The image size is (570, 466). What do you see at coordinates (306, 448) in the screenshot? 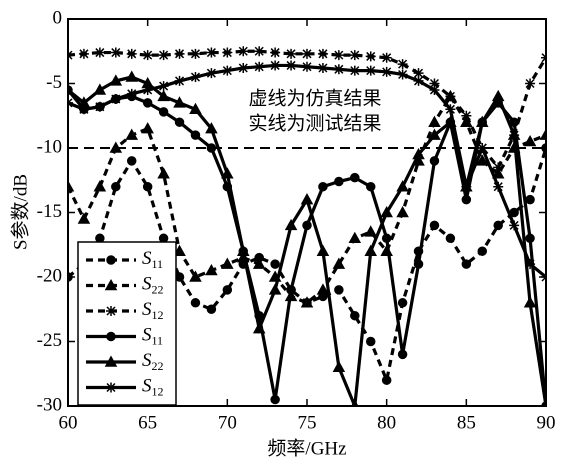
I see `x-axis-label: 频率/GHz` at bounding box center [306, 448].